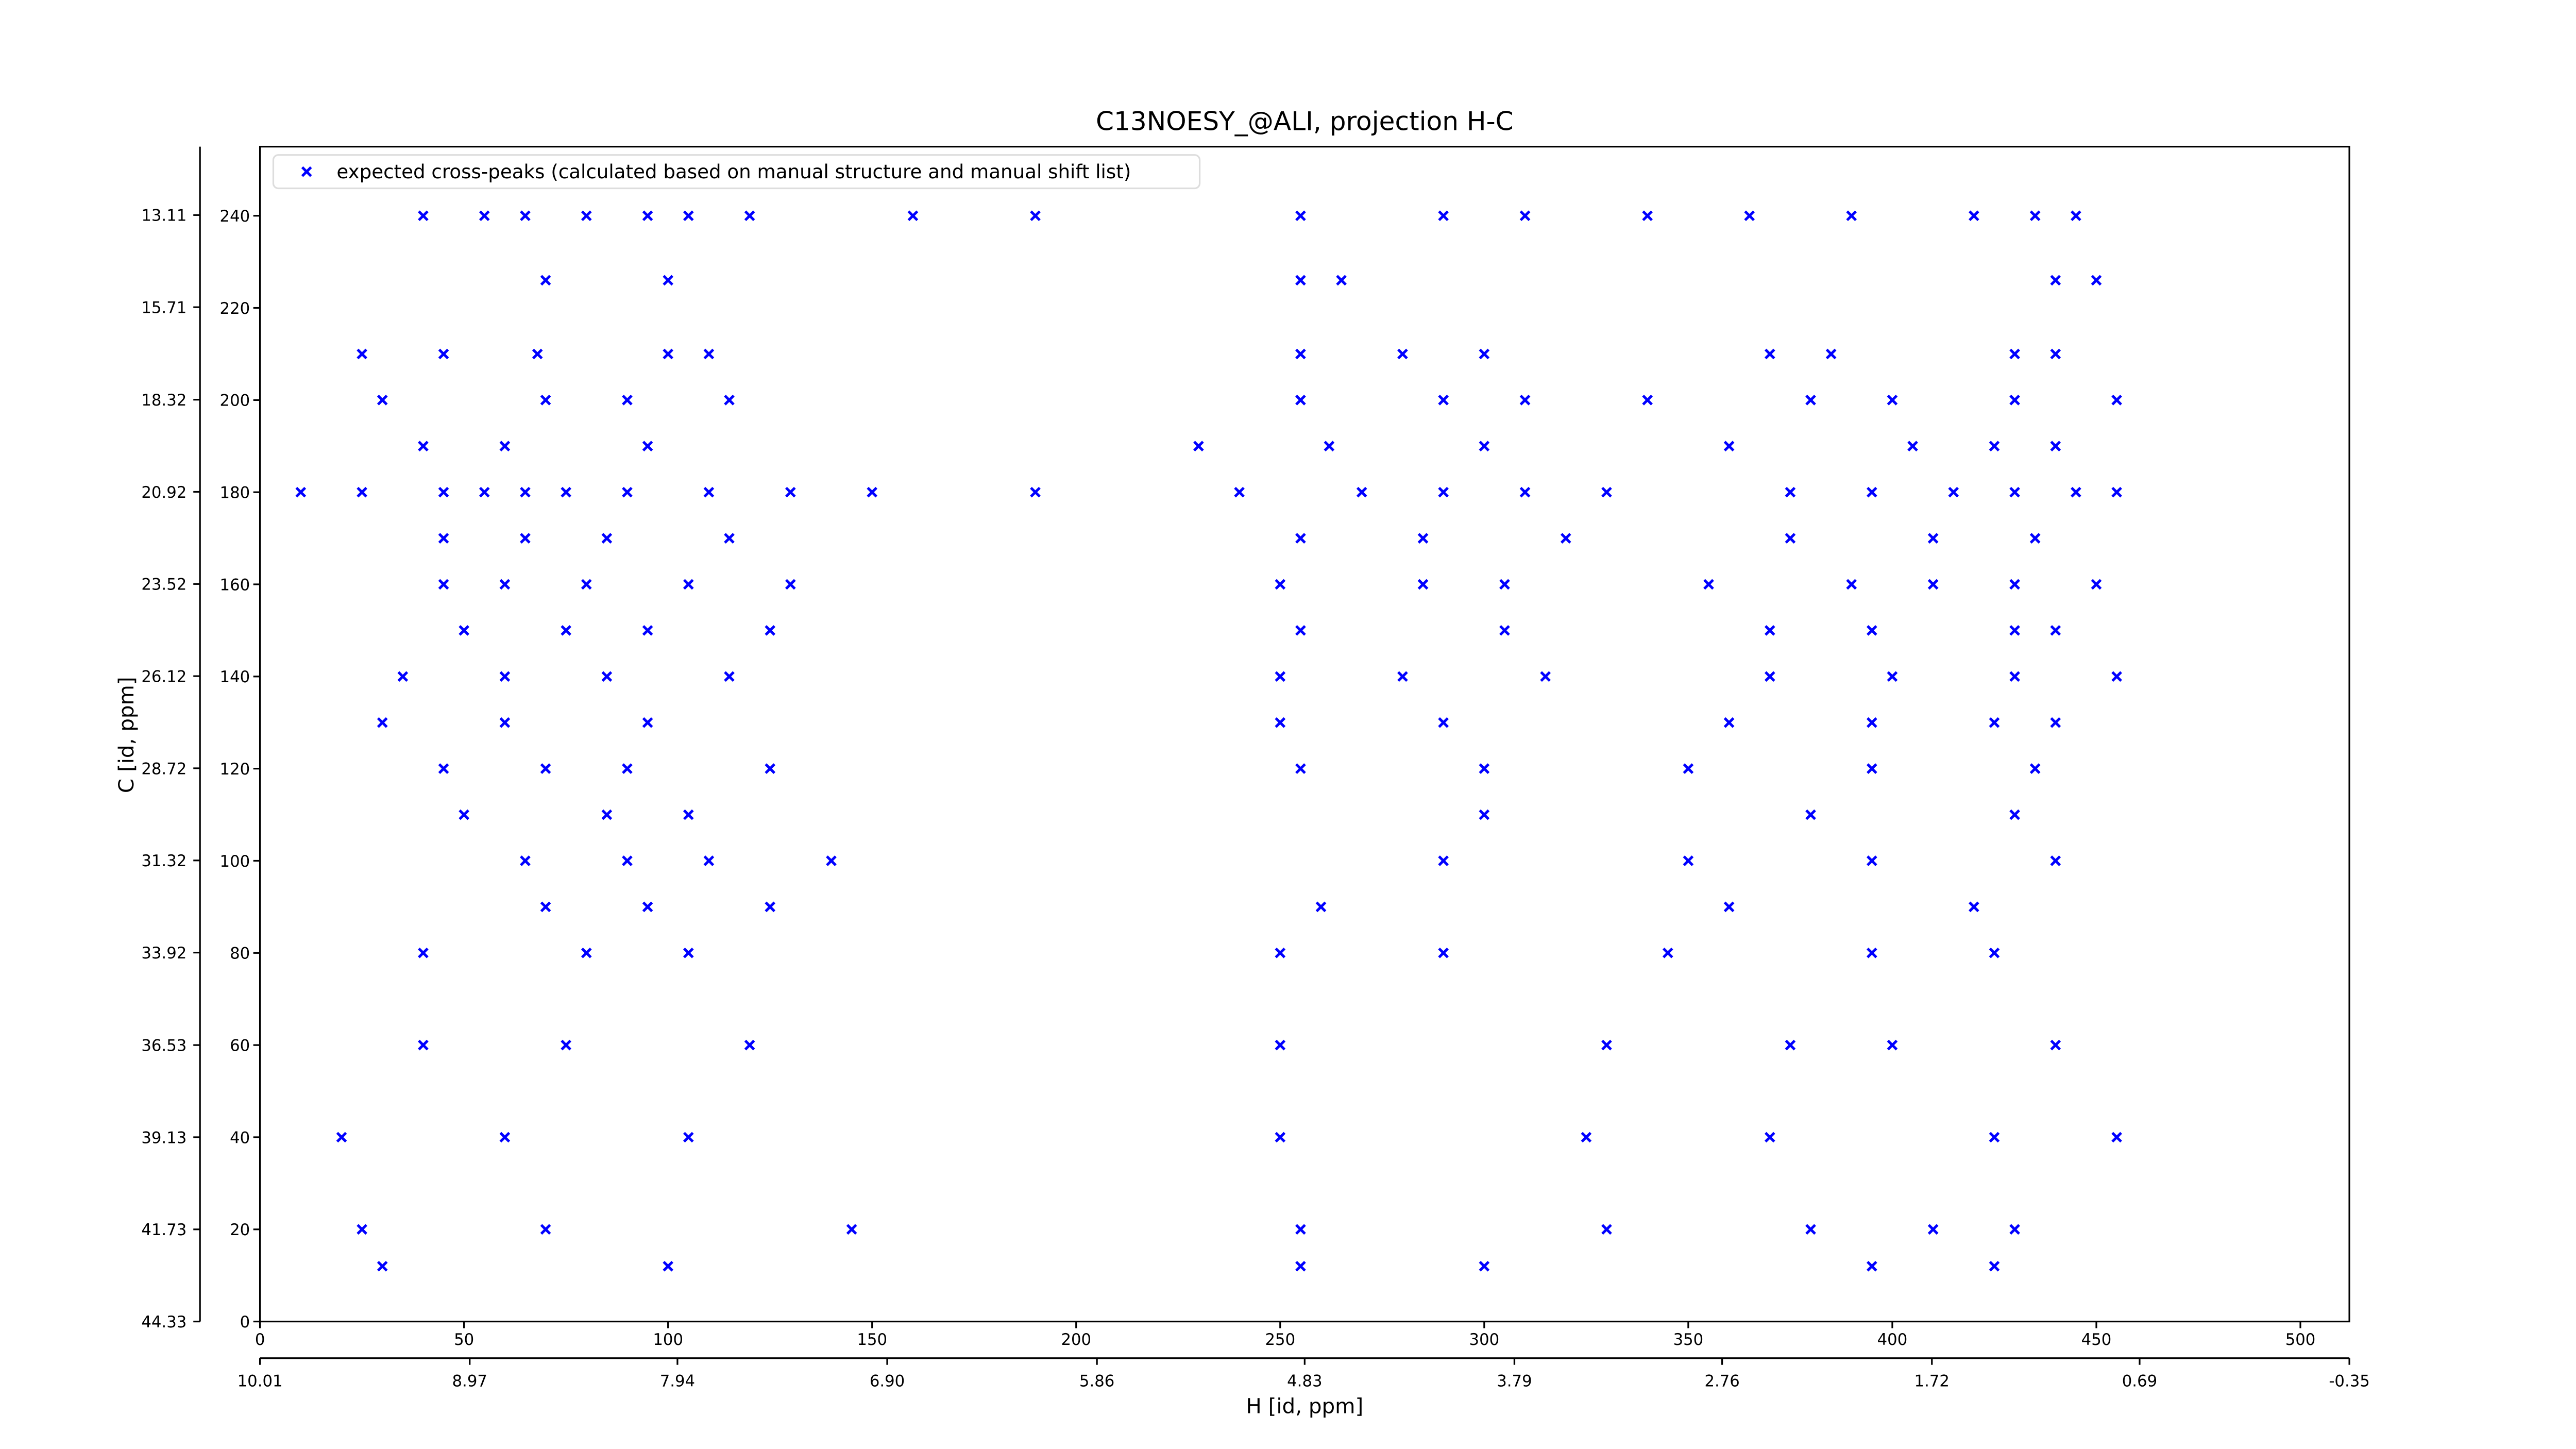  What do you see at coordinates (235, 769) in the screenshot?
I see `y-tick-label: 120` at bounding box center [235, 769].